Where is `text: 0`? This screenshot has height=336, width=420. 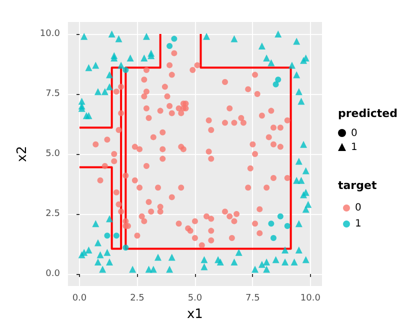 text: 0 is located at coordinates (354, 133).